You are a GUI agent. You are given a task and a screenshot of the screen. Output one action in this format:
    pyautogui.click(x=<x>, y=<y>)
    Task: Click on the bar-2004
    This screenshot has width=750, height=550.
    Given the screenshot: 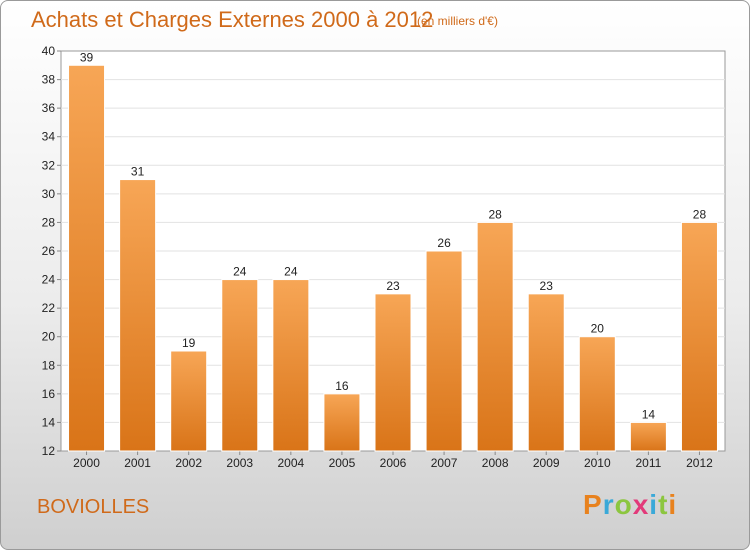 What is the action you would take?
    pyautogui.click(x=291, y=365)
    